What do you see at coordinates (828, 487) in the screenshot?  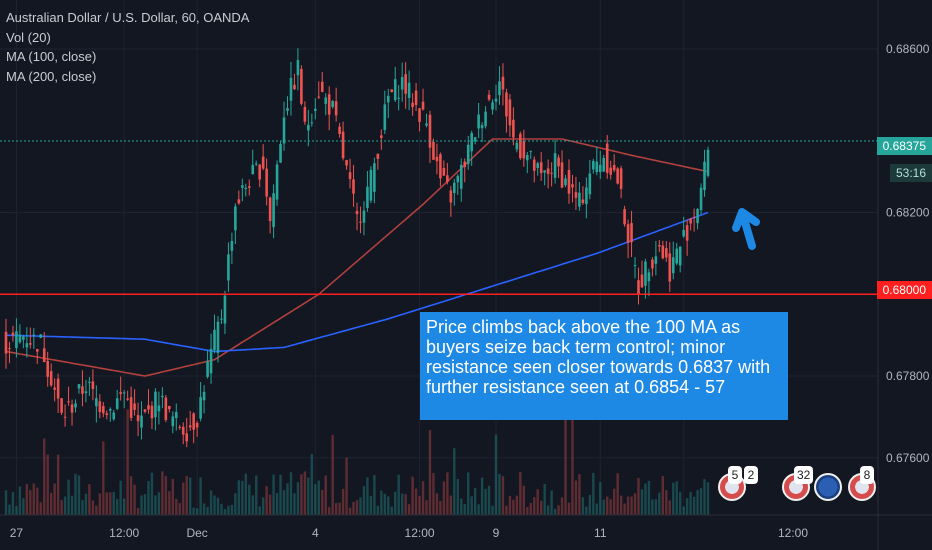 I see `event-flag-au` at bounding box center [828, 487].